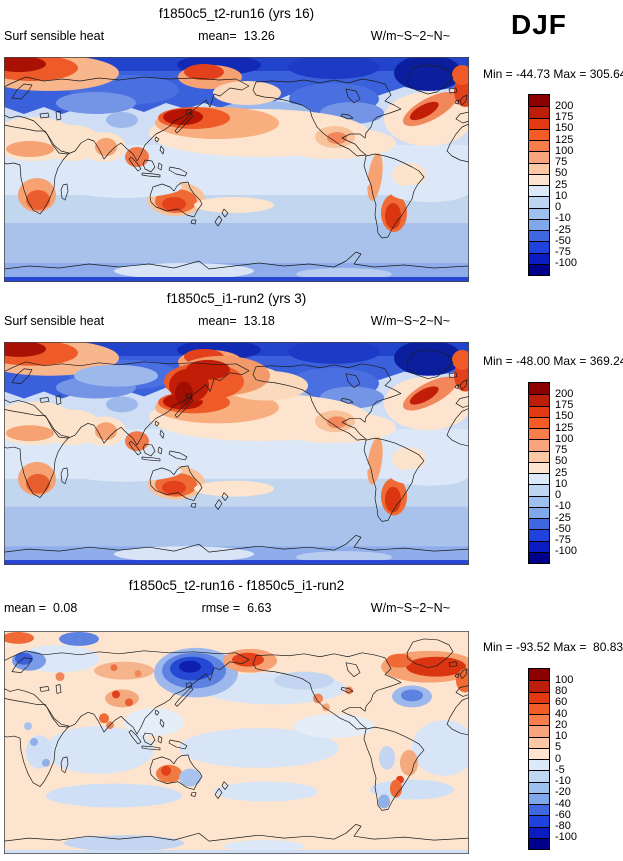  Describe the element at coordinates (410, 36) in the screenshot. I see `panel1-units-label: W/m~S~2~N~` at that location.